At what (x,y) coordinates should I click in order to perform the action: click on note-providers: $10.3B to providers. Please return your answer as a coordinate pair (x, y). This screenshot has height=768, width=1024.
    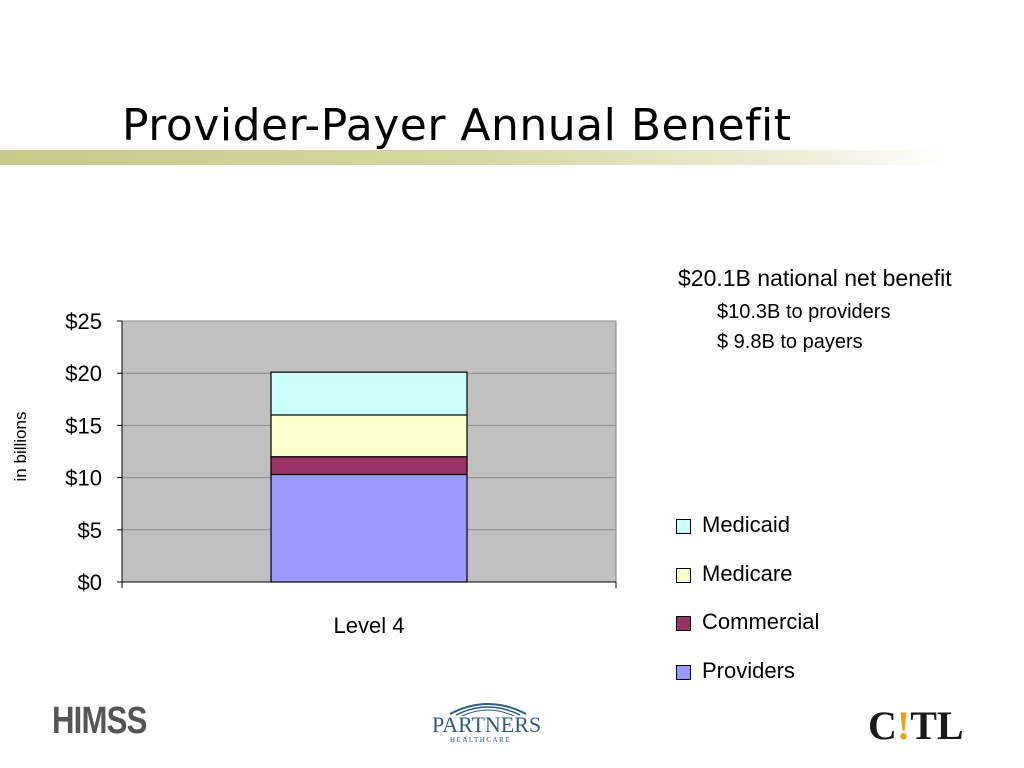
    Looking at the image, I should click on (804, 312).